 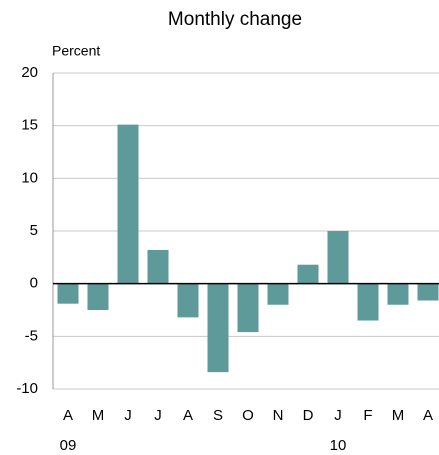 What do you see at coordinates (235, 19) in the screenshot?
I see `chart-subtitle: Monthly change` at bounding box center [235, 19].